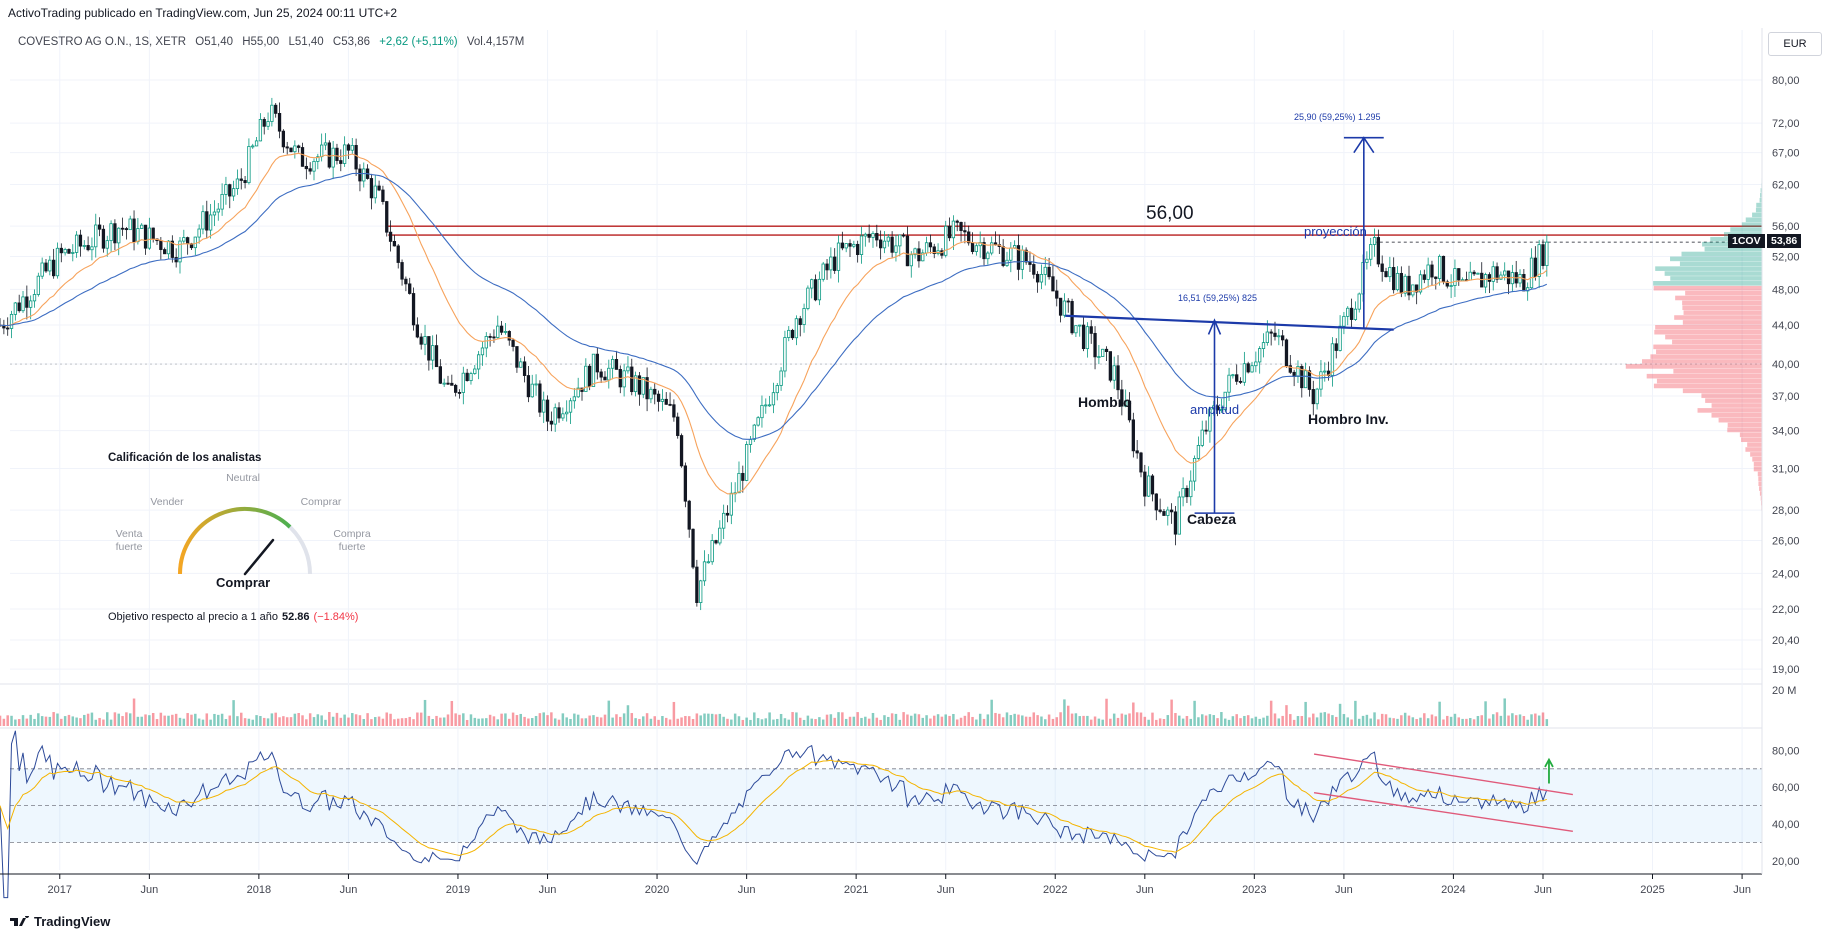 This screenshot has height=939, width=1835. I want to click on rsi-tick-label: 80,00, so click(1786, 751).